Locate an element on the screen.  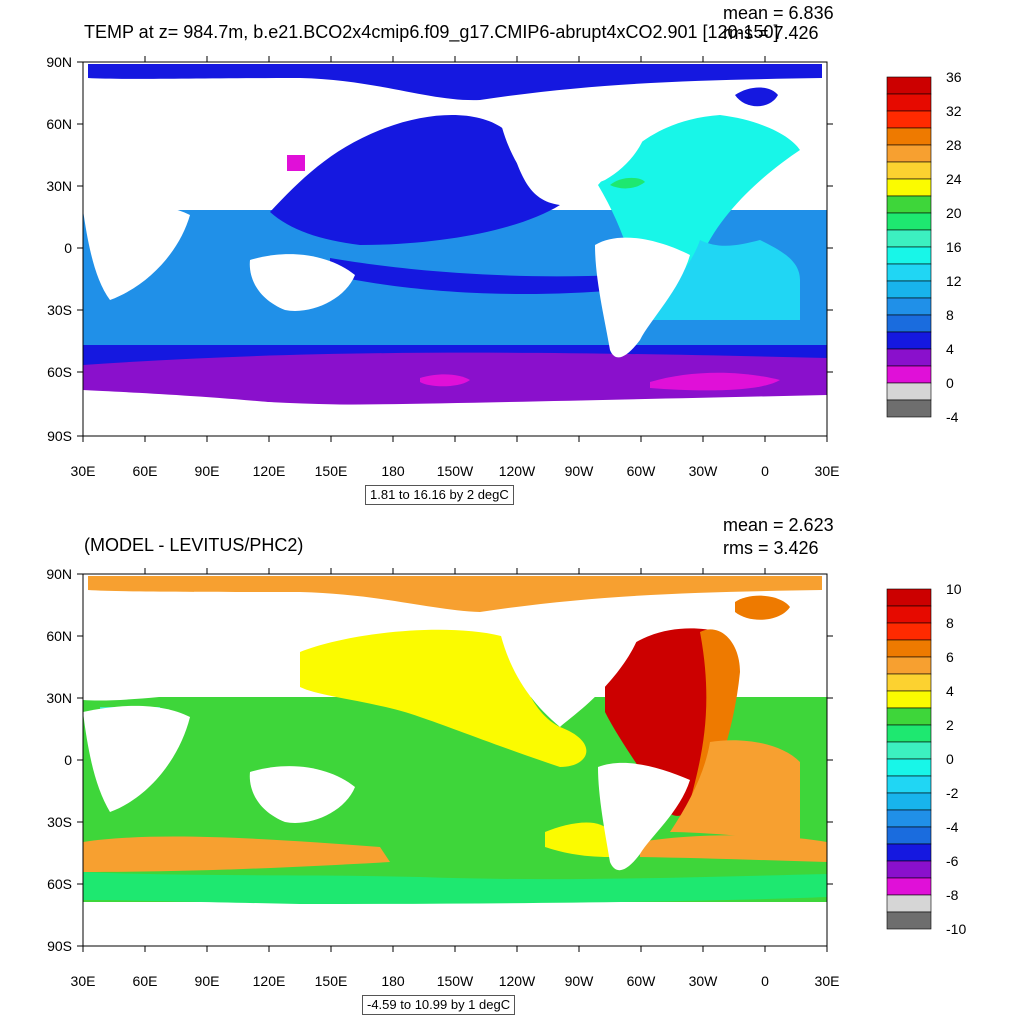
top-colorbar-label-9: 0 is located at coordinates (950, 383).